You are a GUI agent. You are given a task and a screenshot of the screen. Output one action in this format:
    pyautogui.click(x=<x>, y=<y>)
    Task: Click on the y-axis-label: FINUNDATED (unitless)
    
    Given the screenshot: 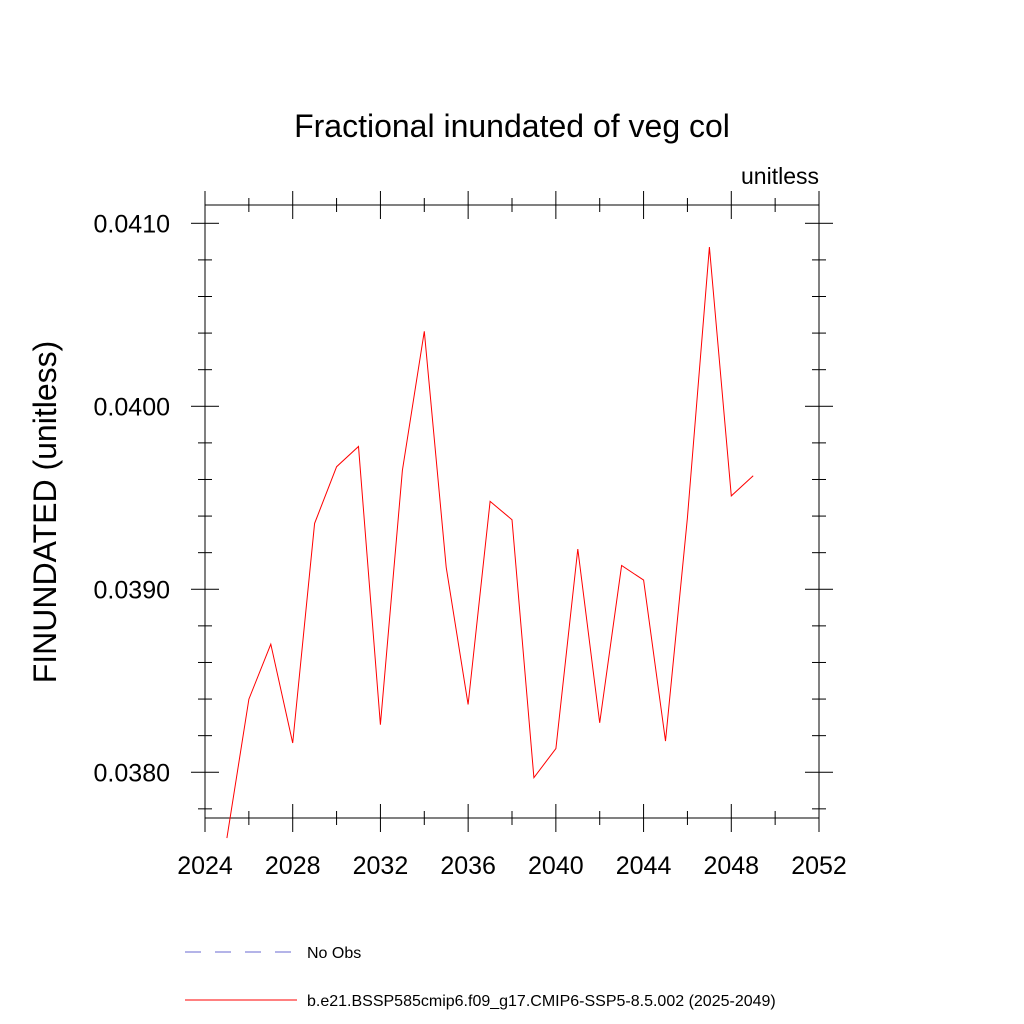 What is the action you would take?
    pyautogui.click(x=45, y=512)
    